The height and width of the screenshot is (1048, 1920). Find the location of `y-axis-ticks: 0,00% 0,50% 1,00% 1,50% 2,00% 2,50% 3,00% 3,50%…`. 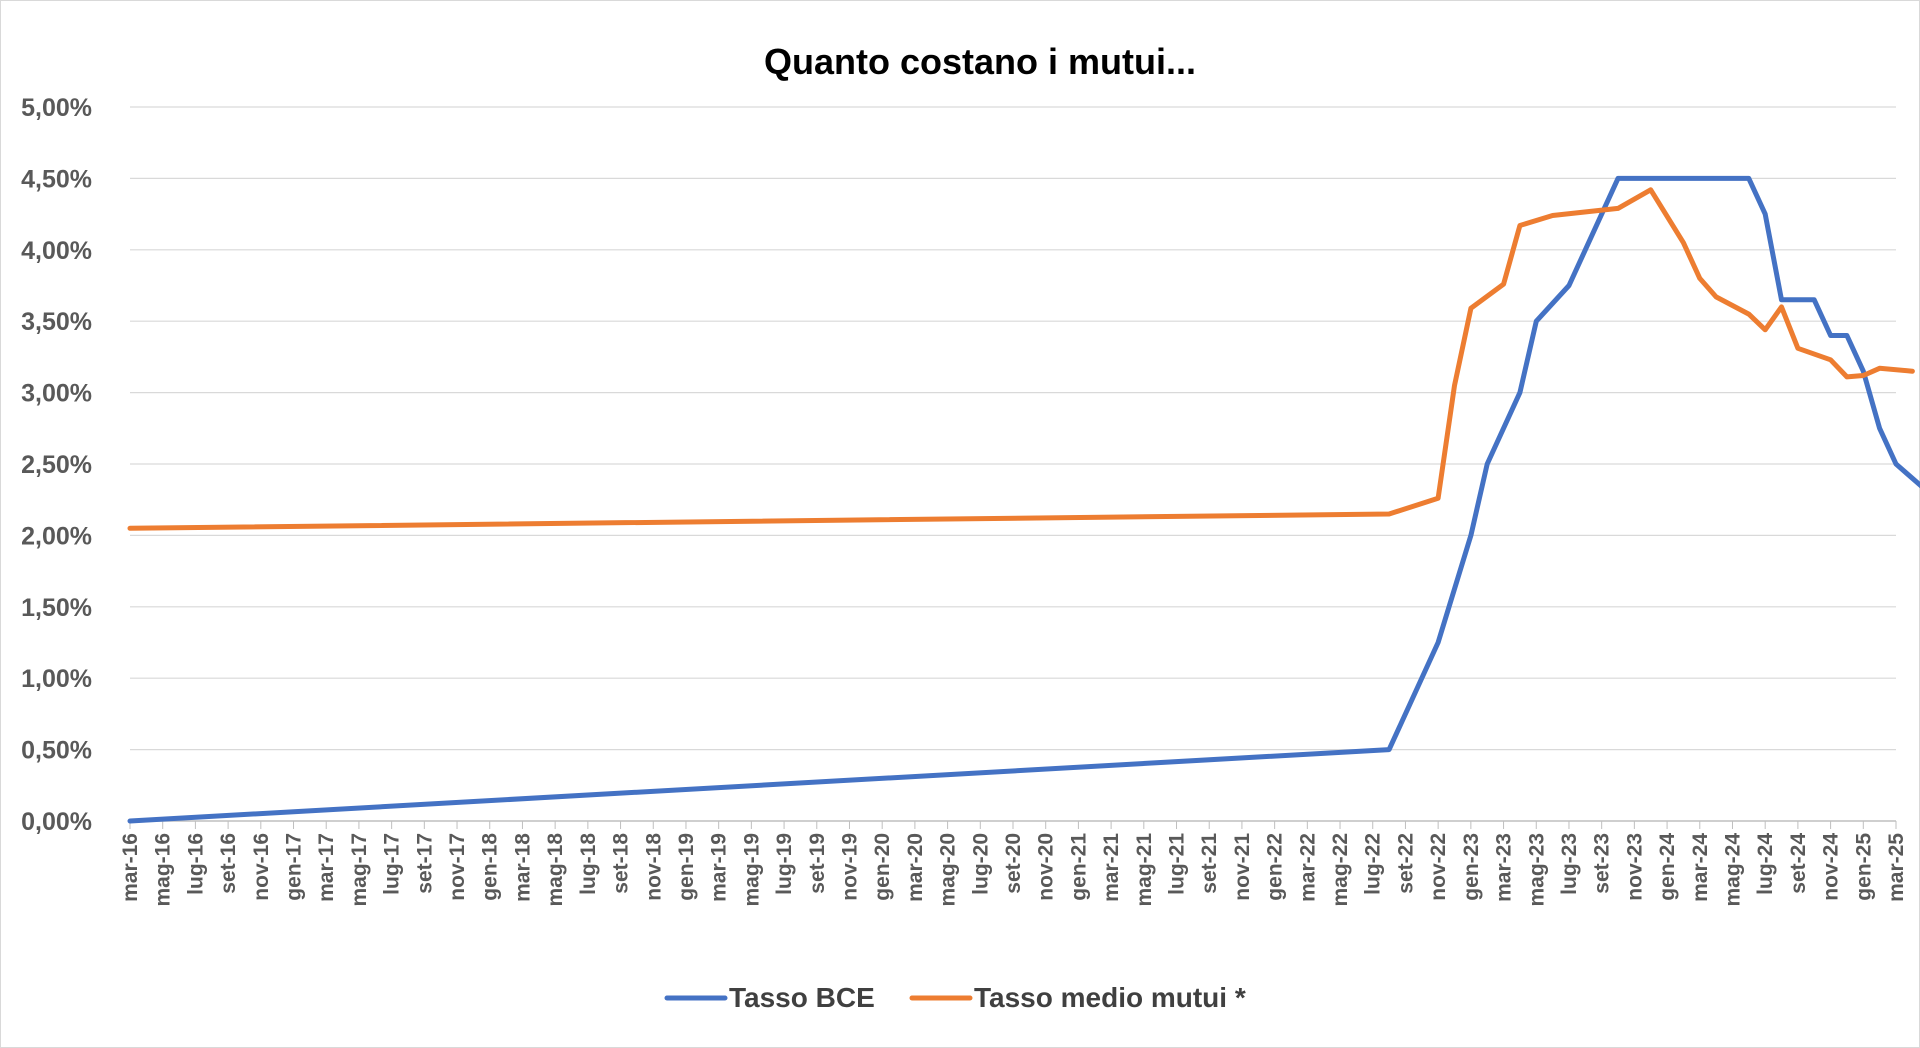

y-axis-ticks: 0,00% 0,50% 1,00% 1,50% 2,00% 2,50% 3,00% 3,50%… is located at coordinates (56, 465).